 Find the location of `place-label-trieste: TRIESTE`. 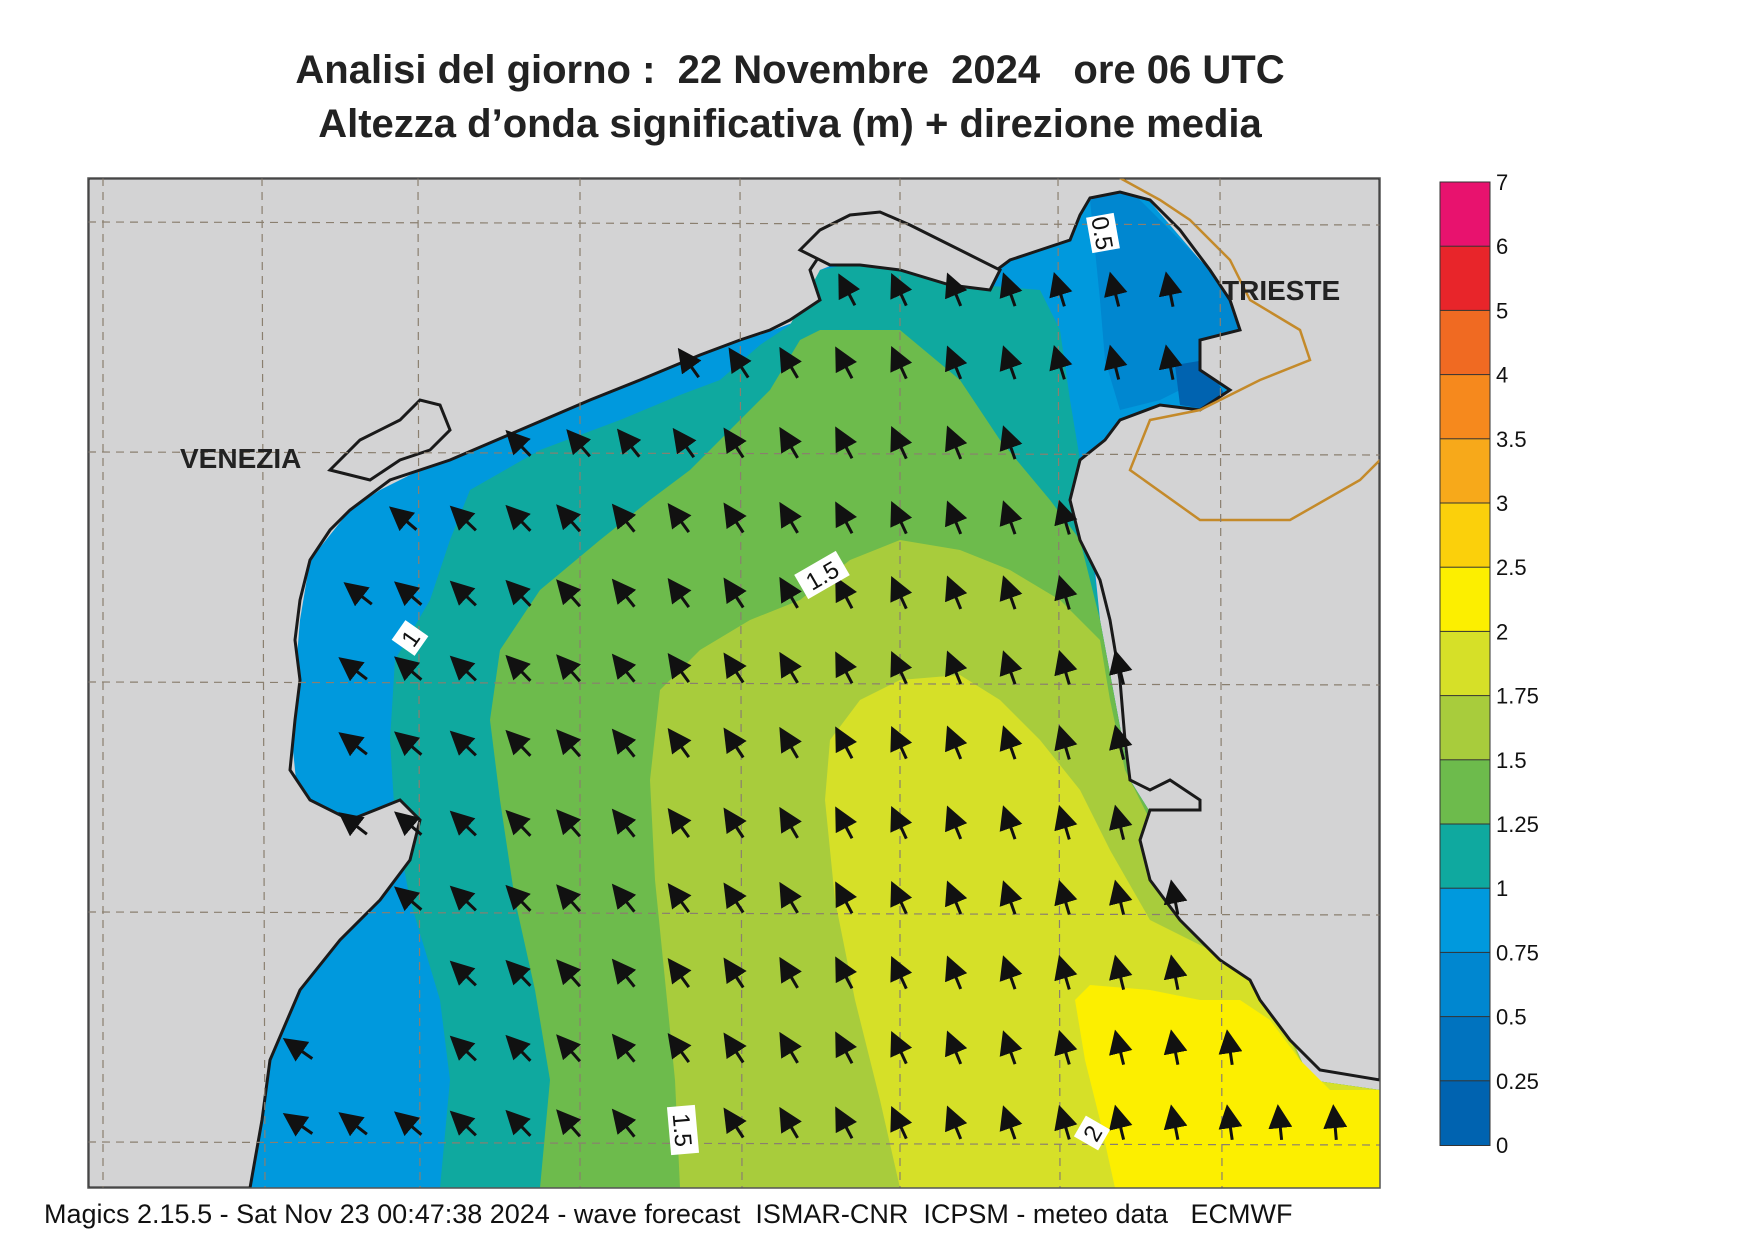

place-label-trieste: TRIESTE is located at coordinates (1281, 290).